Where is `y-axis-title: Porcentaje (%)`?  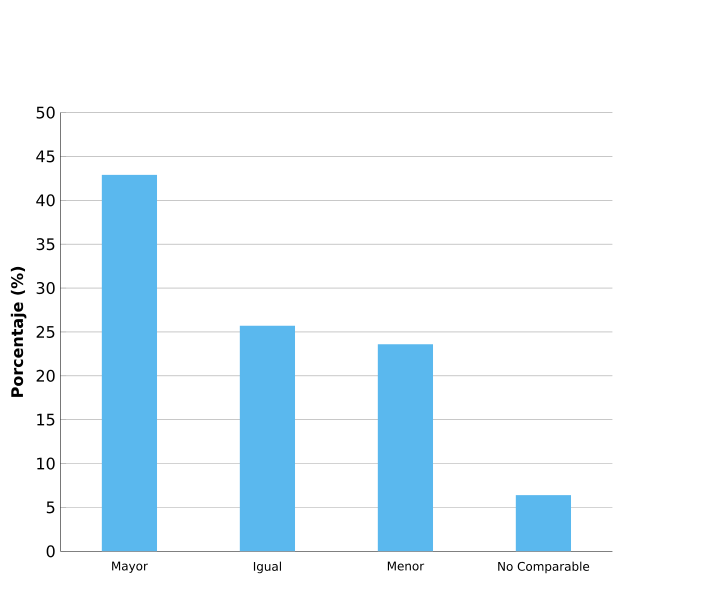 y-axis-title: Porcentaje (%) is located at coordinates (18, 331).